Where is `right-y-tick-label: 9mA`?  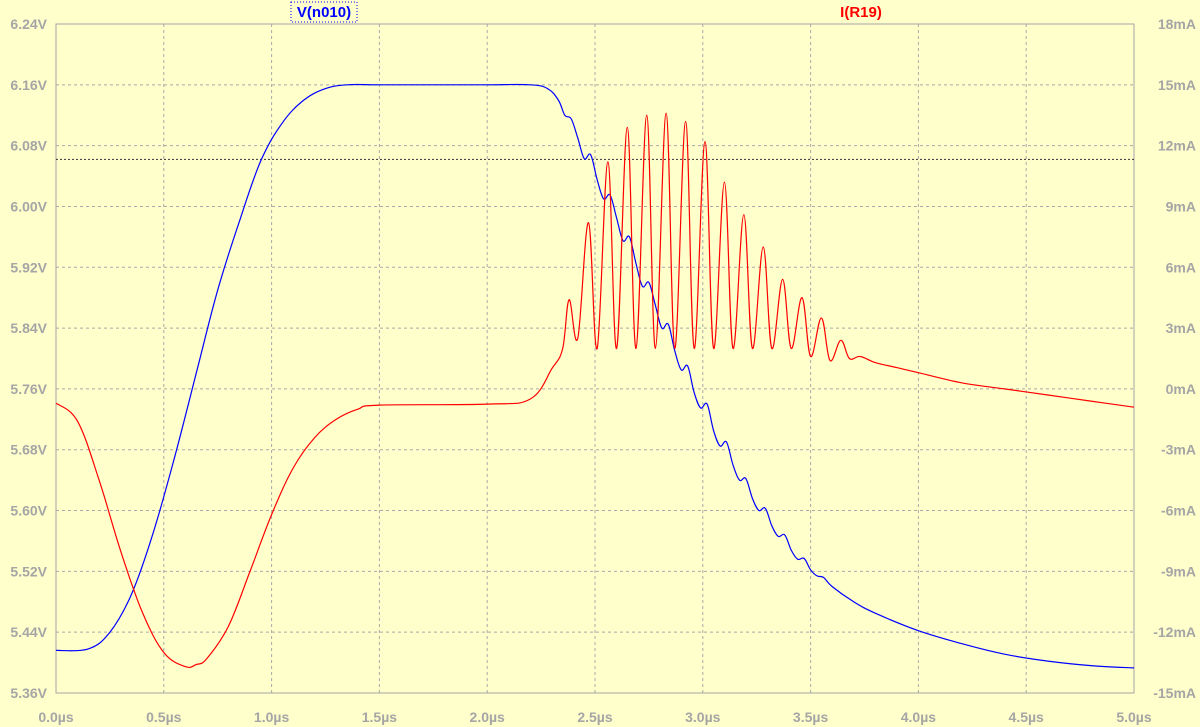
right-y-tick-label: 9mA is located at coordinates (1181, 206).